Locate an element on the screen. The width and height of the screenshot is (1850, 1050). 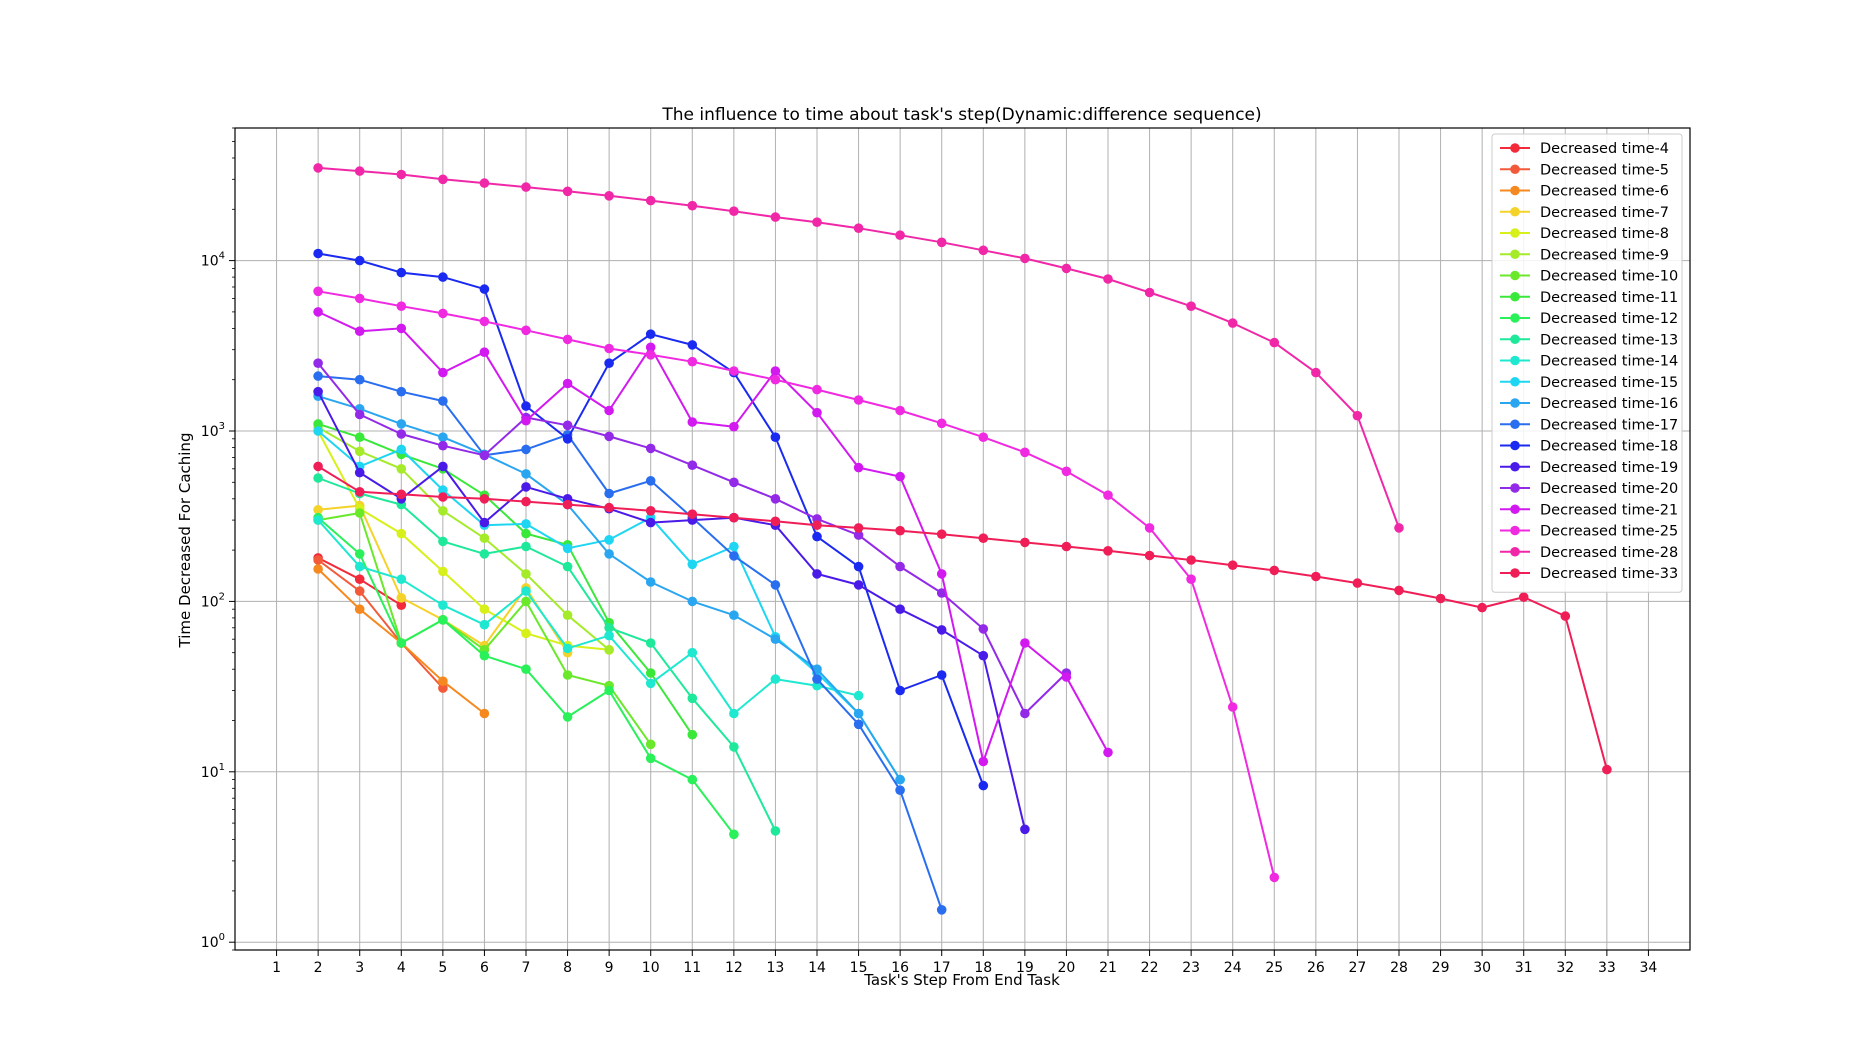
y-tick-exponent: 0 is located at coordinates (222, 937).